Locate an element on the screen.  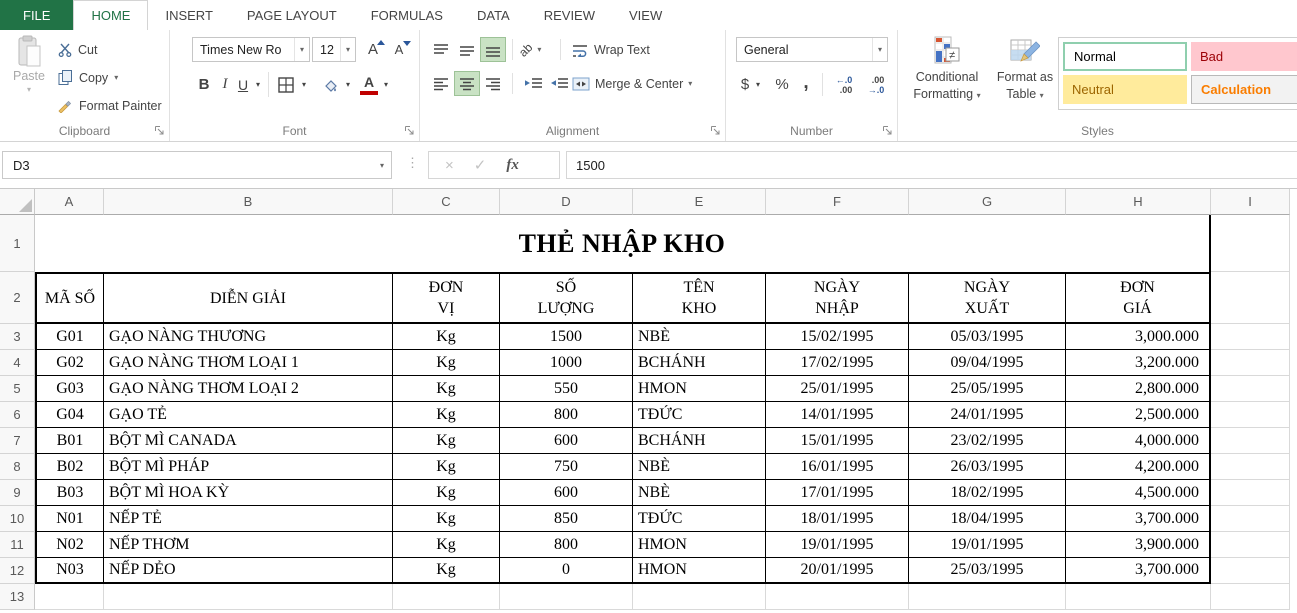
cell-E10: TĐỨC is located at coordinates (699, 519).